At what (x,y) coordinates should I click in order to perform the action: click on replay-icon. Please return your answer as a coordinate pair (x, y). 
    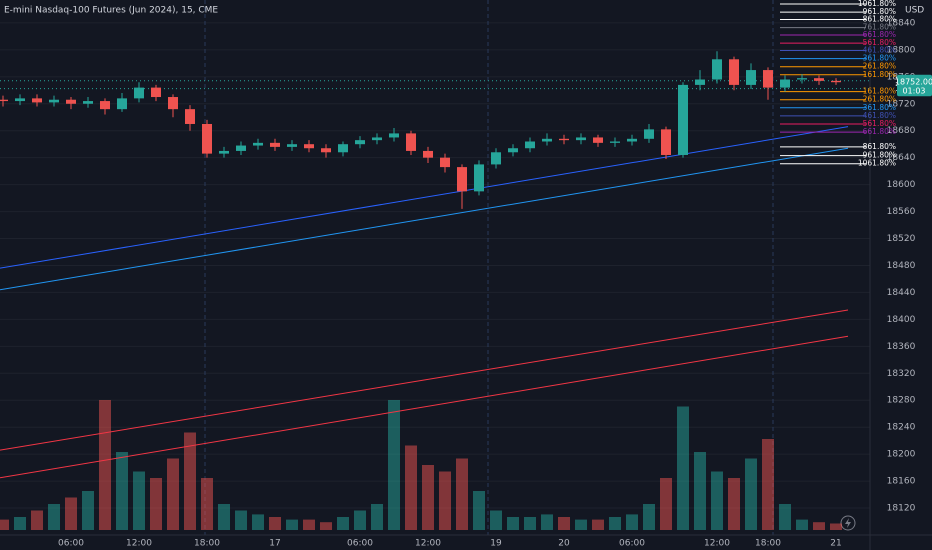
    Looking at the image, I should click on (848, 523).